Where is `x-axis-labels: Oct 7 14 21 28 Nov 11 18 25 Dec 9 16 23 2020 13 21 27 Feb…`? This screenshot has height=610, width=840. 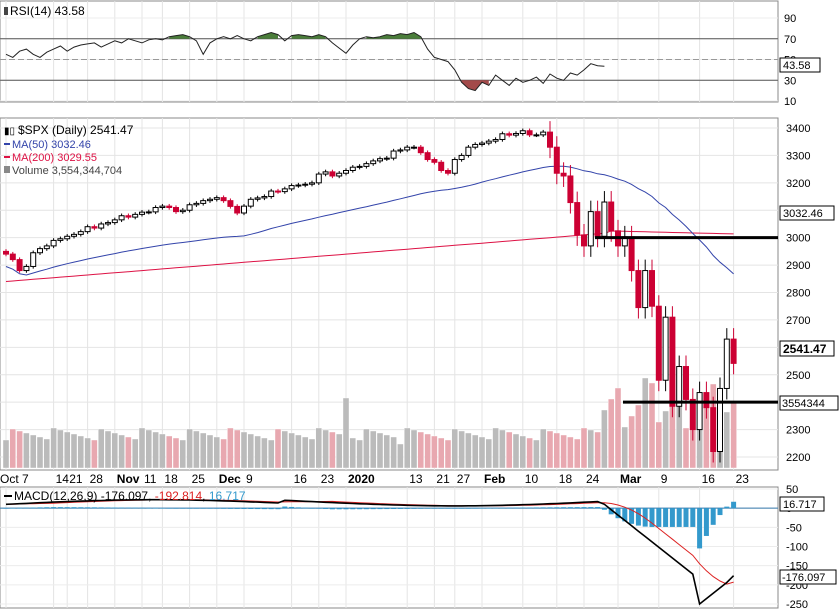
x-axis-labels: Oct 7 14 21 28 Nov 11 18 25 Dec 9 16 23 2020 13 21 27 Feb… is located at coordinates (374, 479).